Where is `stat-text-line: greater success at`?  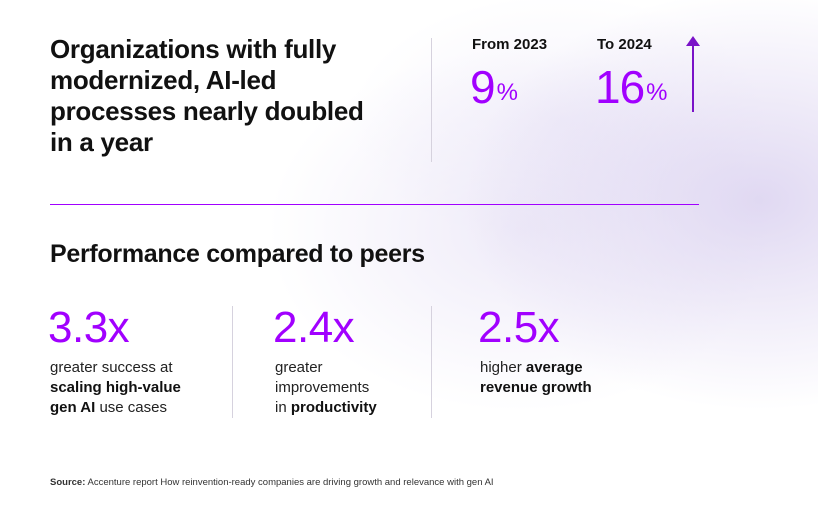 stat-text-line: greater success at is located at coordinates (111, 367).